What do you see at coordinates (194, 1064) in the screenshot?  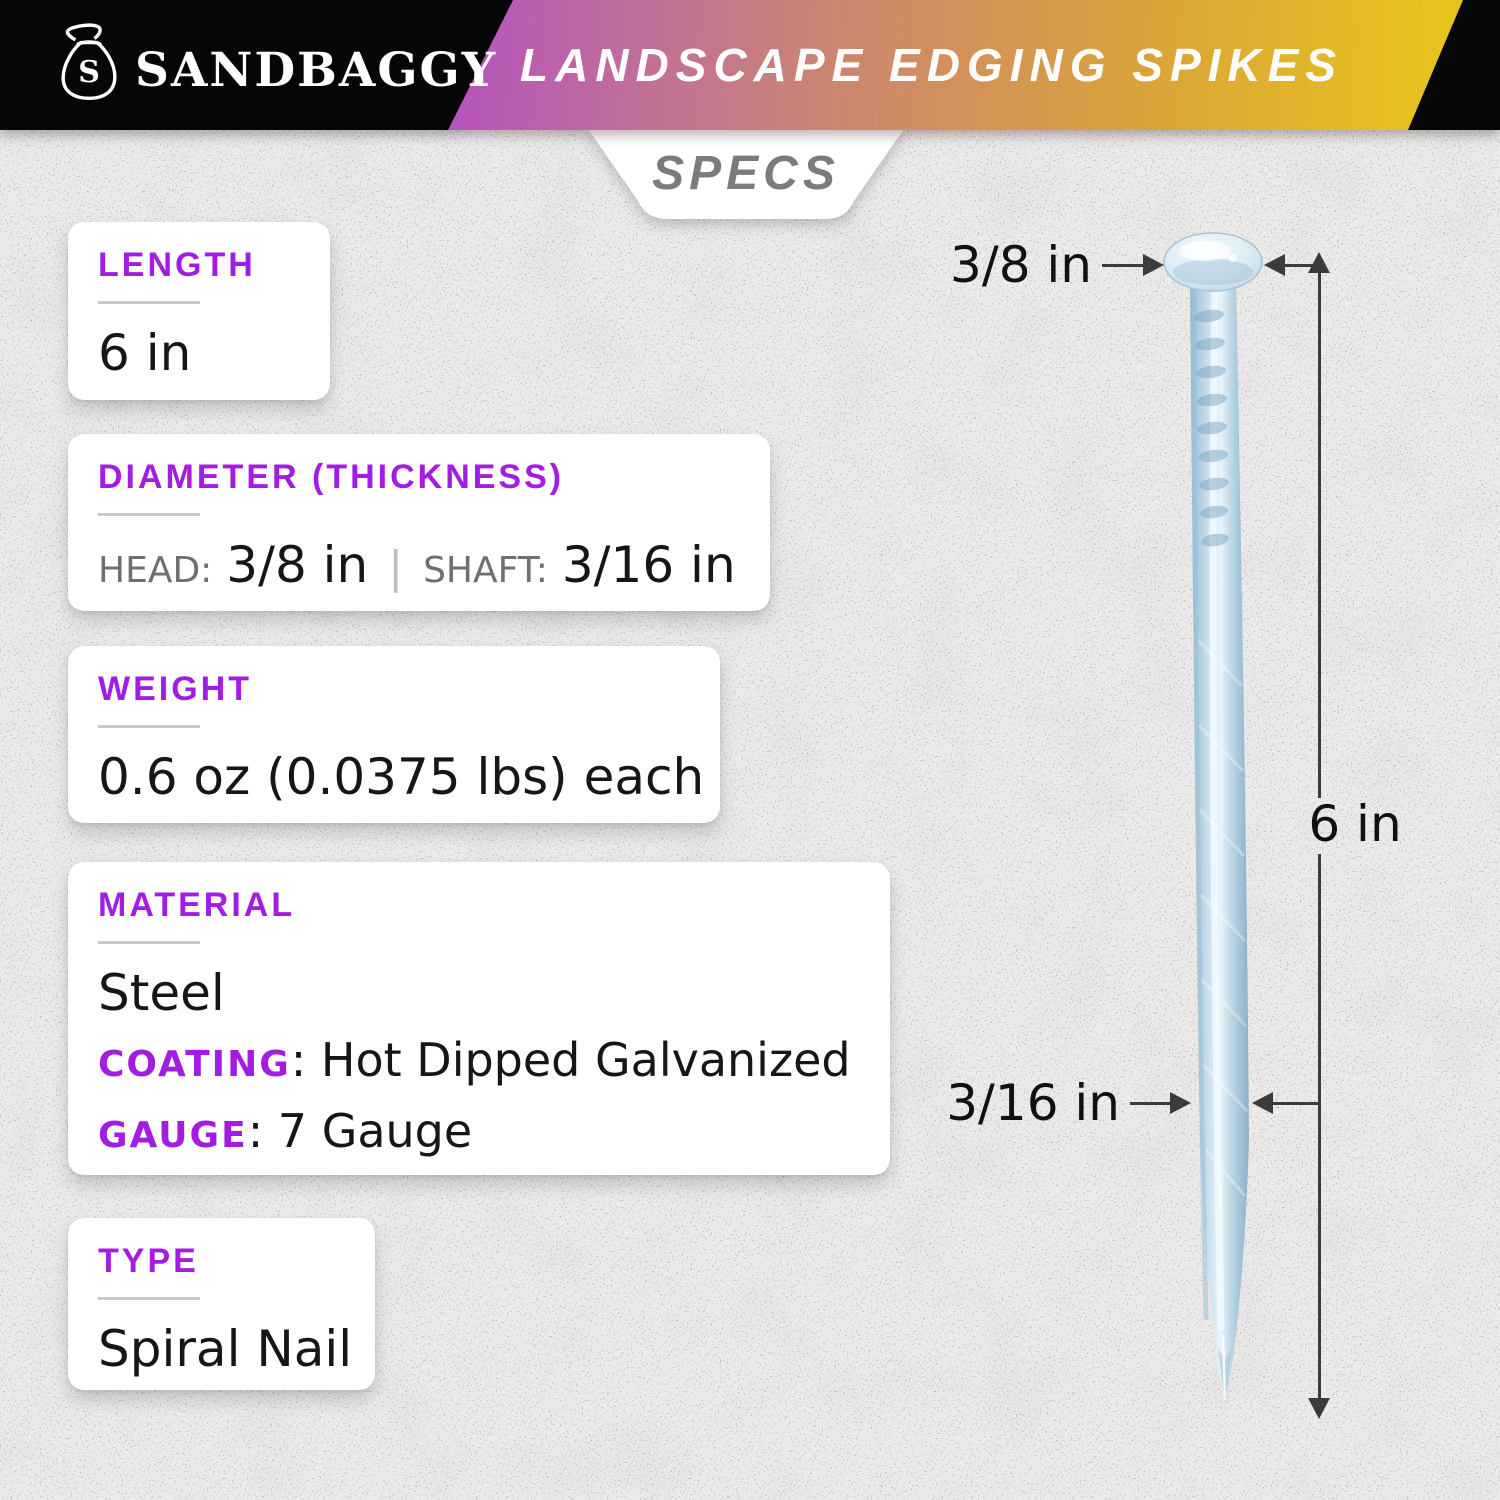 I see `coating-label: COATING` at bounding box center [194, 1064].